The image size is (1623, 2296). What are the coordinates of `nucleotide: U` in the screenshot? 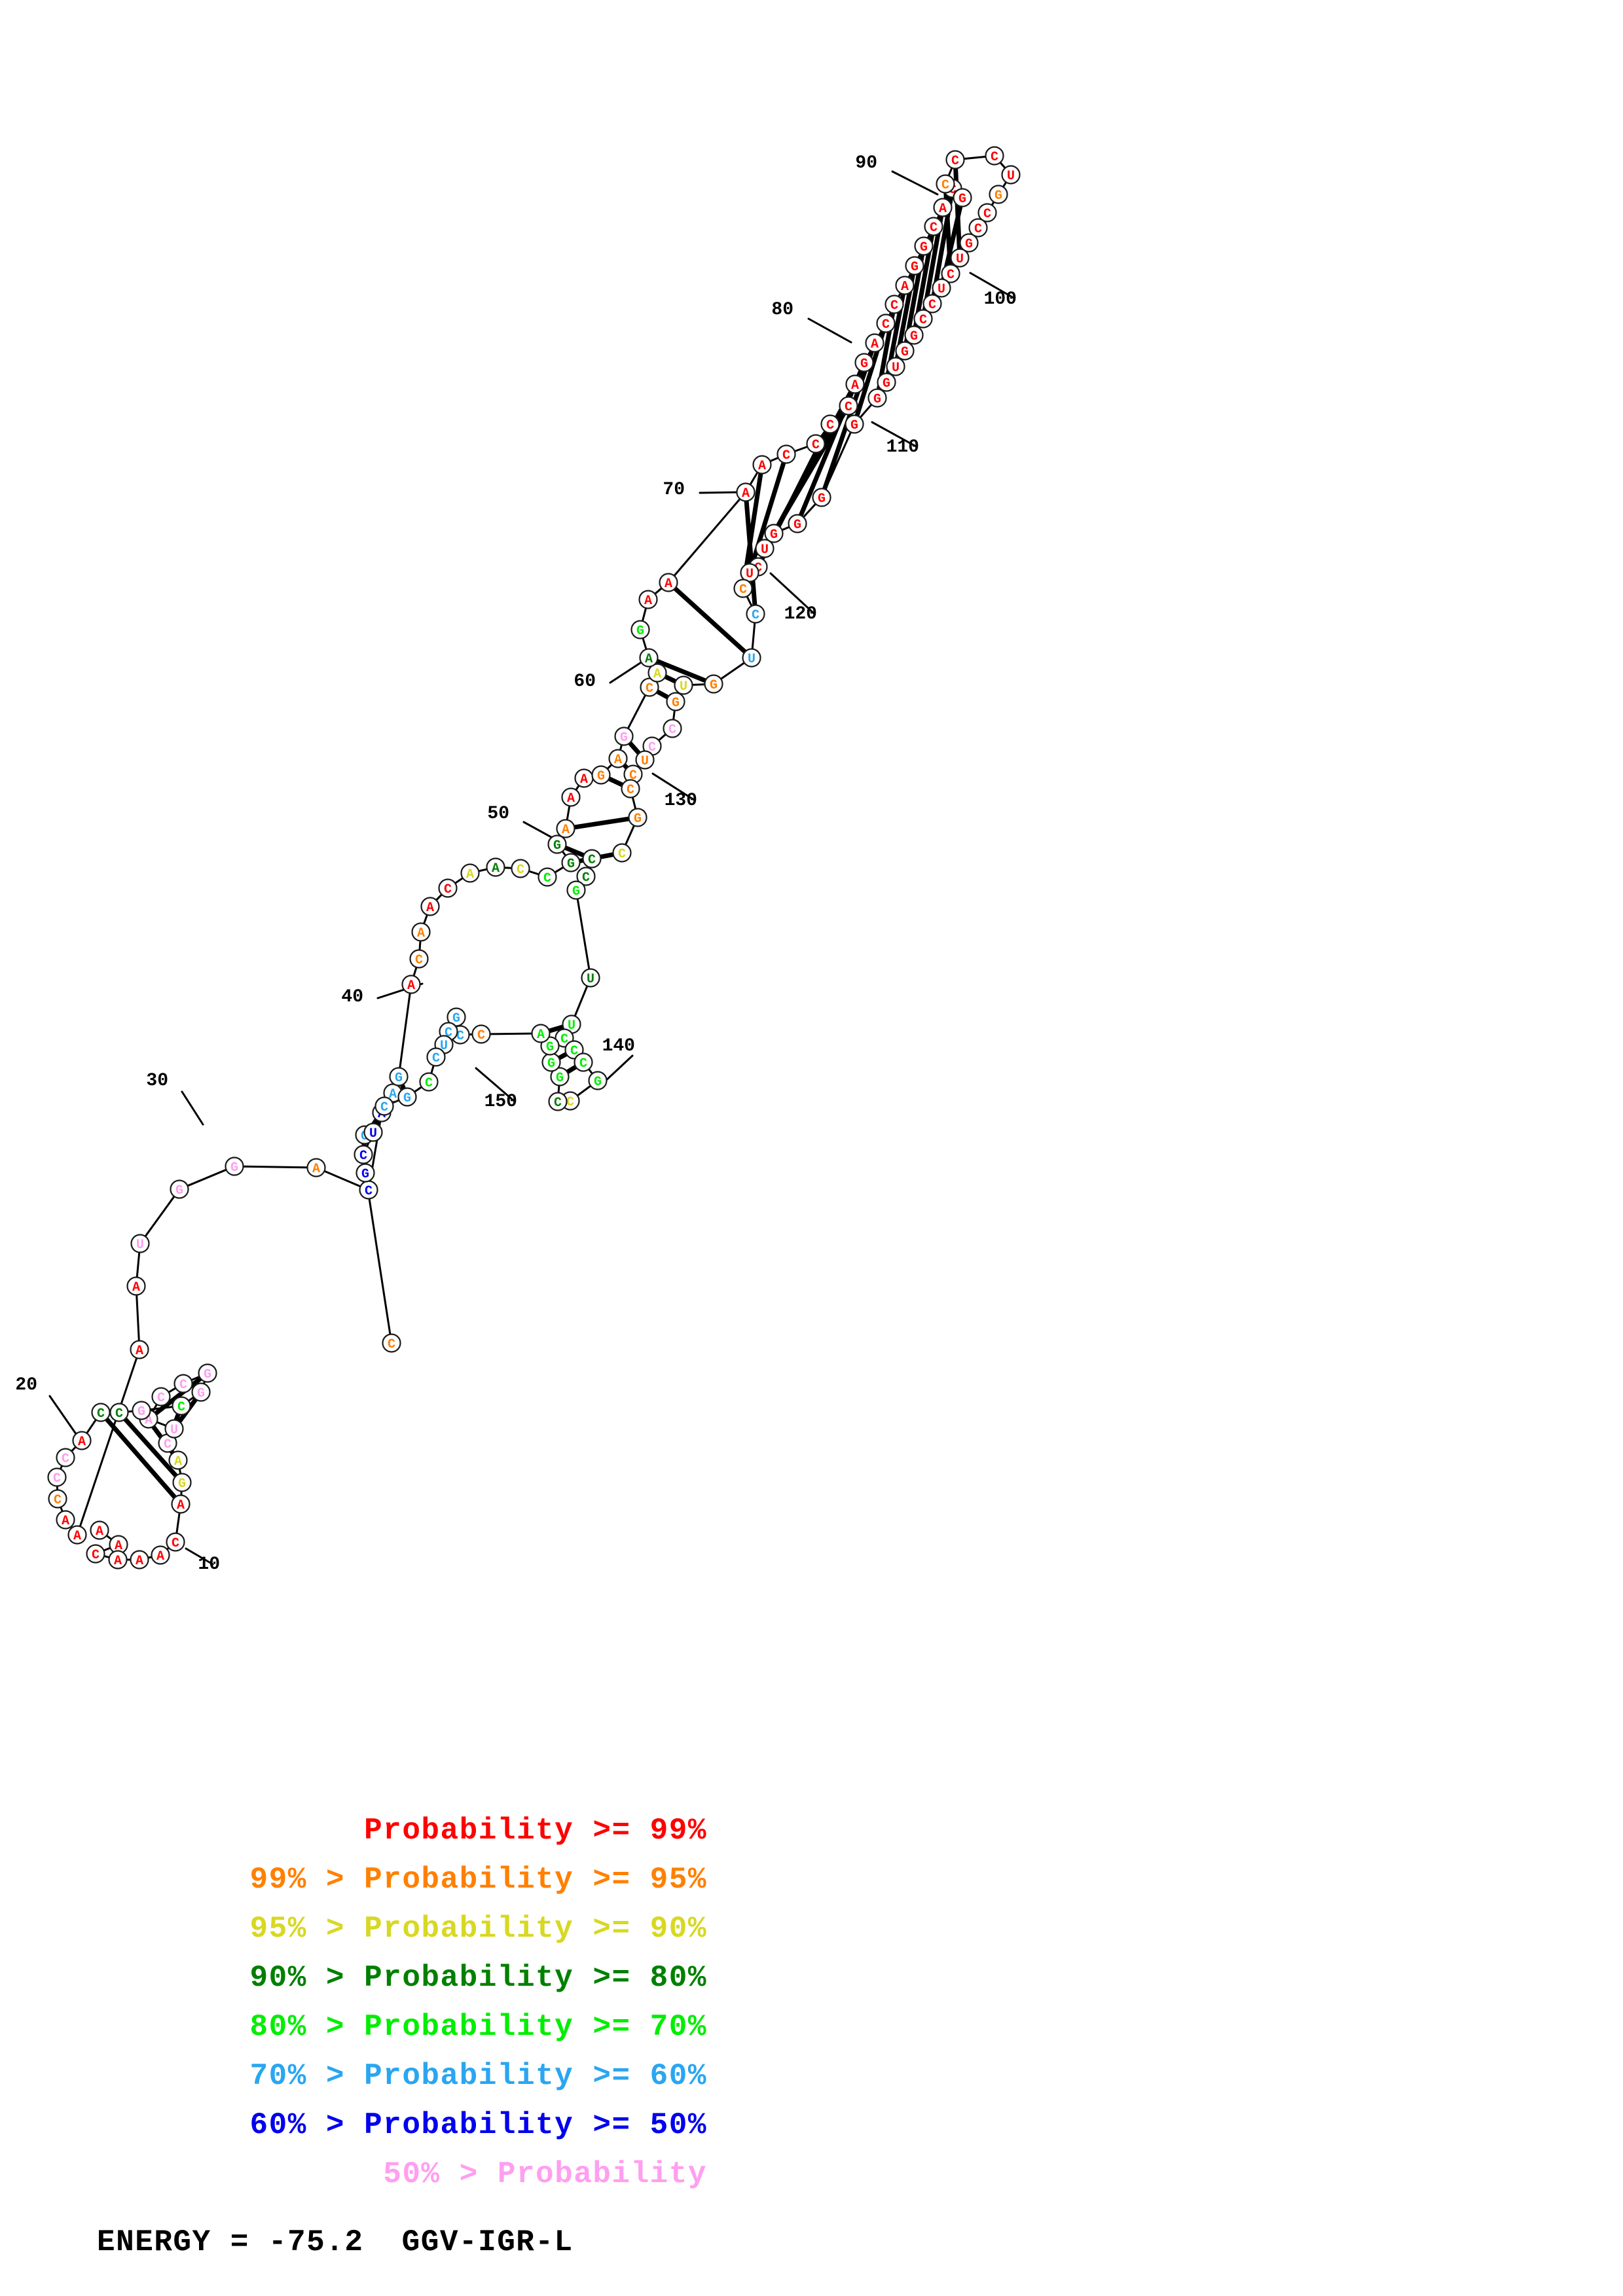 It's located at (683, 685).